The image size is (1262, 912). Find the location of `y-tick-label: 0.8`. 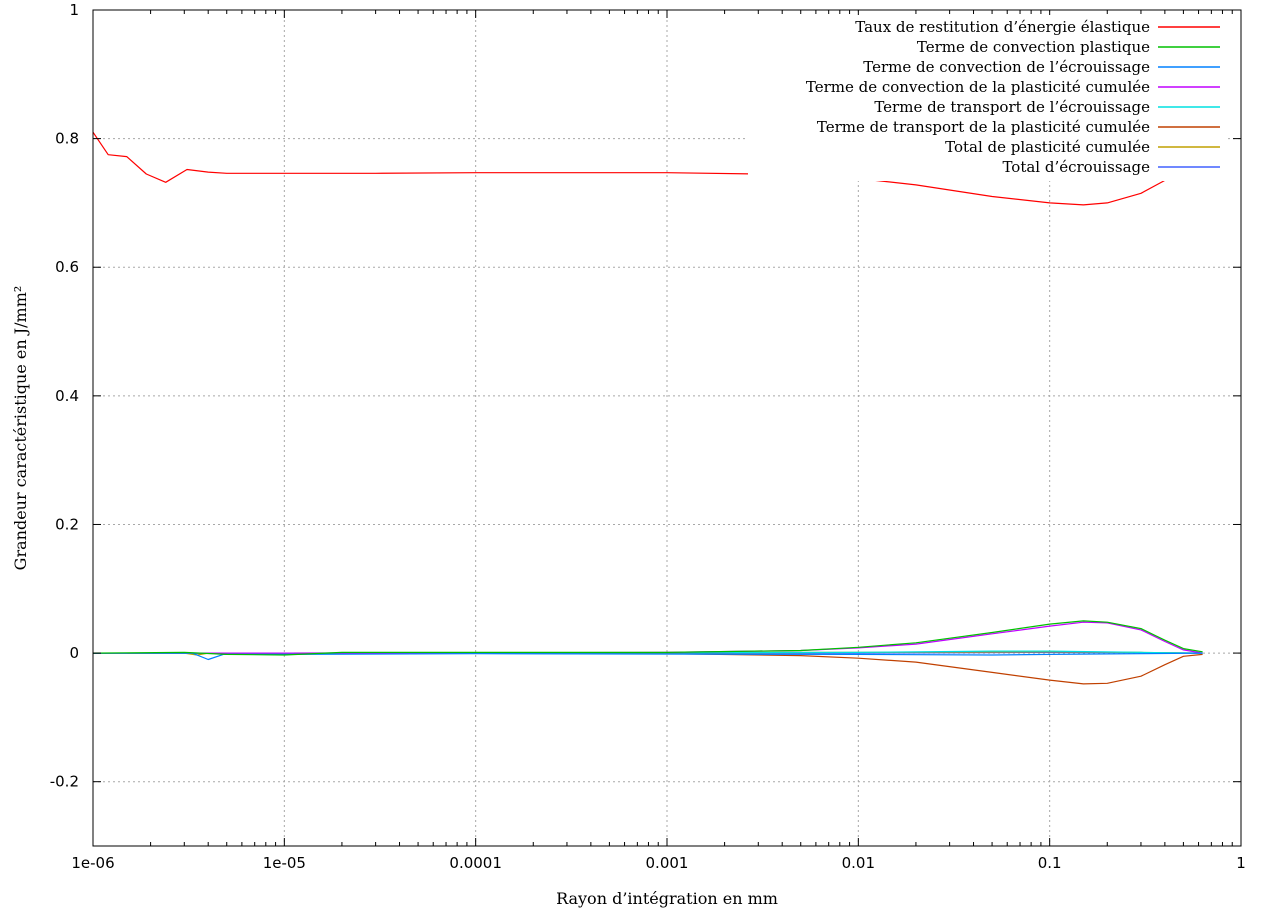

y-tick-label: 0.8 is located at coordinates (67, 139).